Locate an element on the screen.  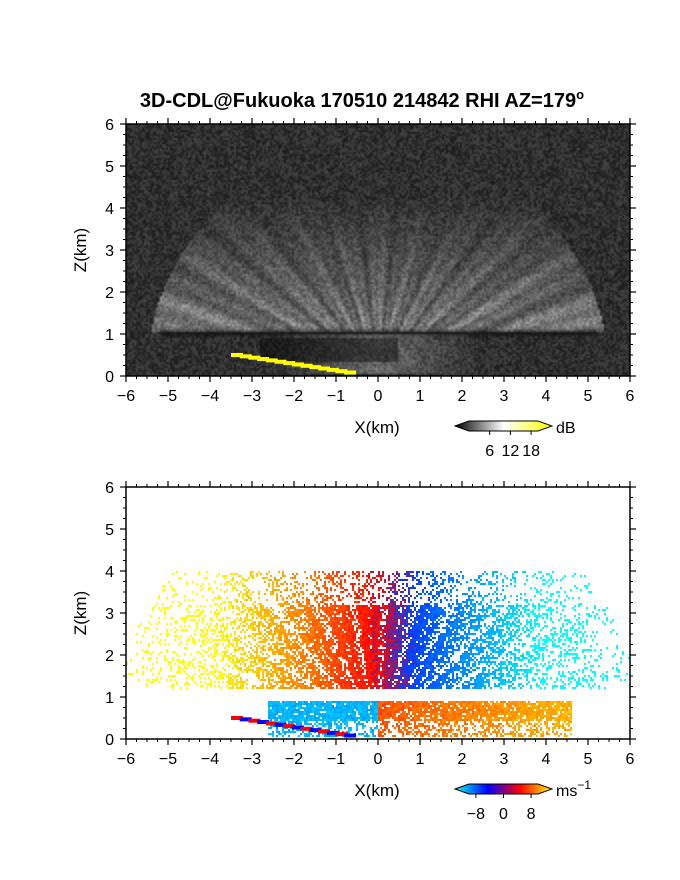
colorbar-unit: dB is located at coordinates (566, 428).